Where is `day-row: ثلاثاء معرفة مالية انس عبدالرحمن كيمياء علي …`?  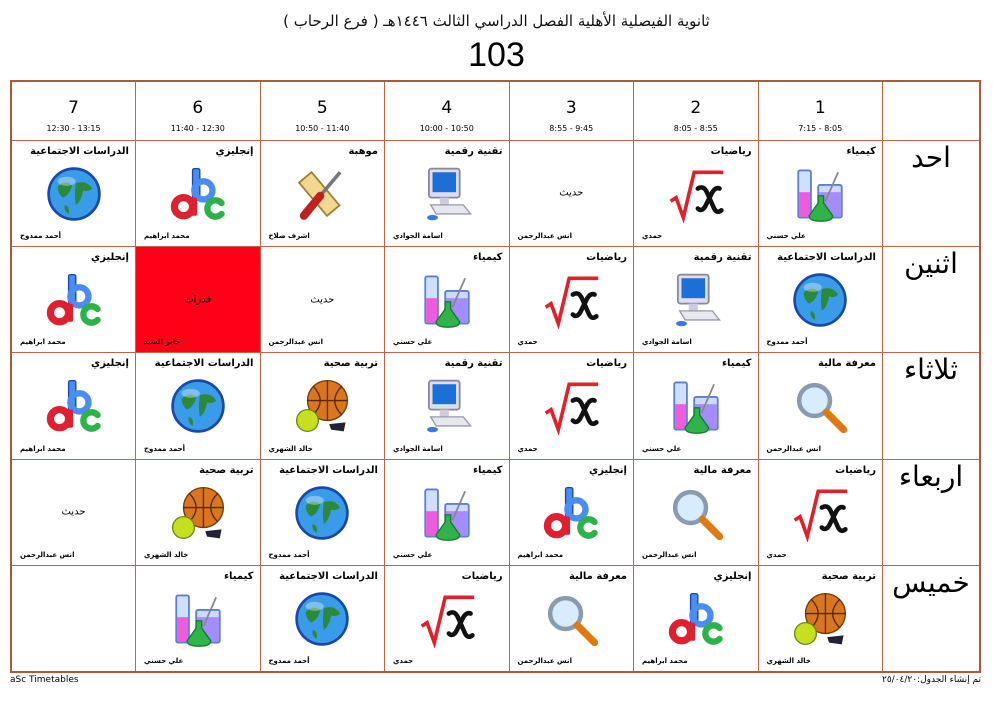
day-row: ثلاثاء معرفة مالية انس عبدالرحمن كيمياء علي … is located at coordinates (495, 406).